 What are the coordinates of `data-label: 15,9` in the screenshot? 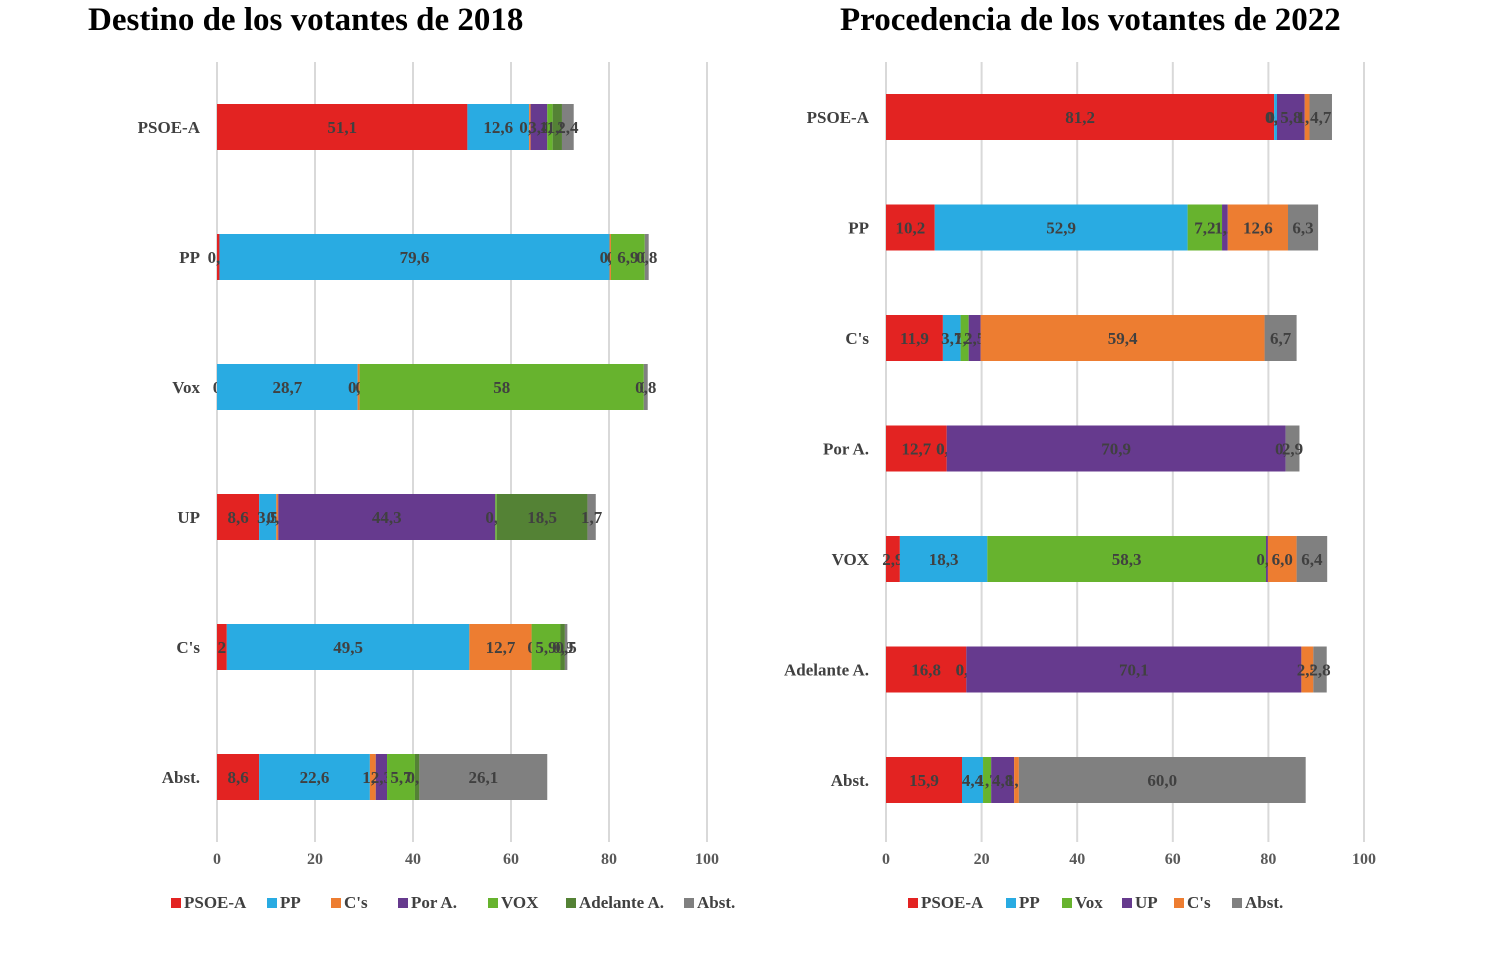 It's located at (924, 780).